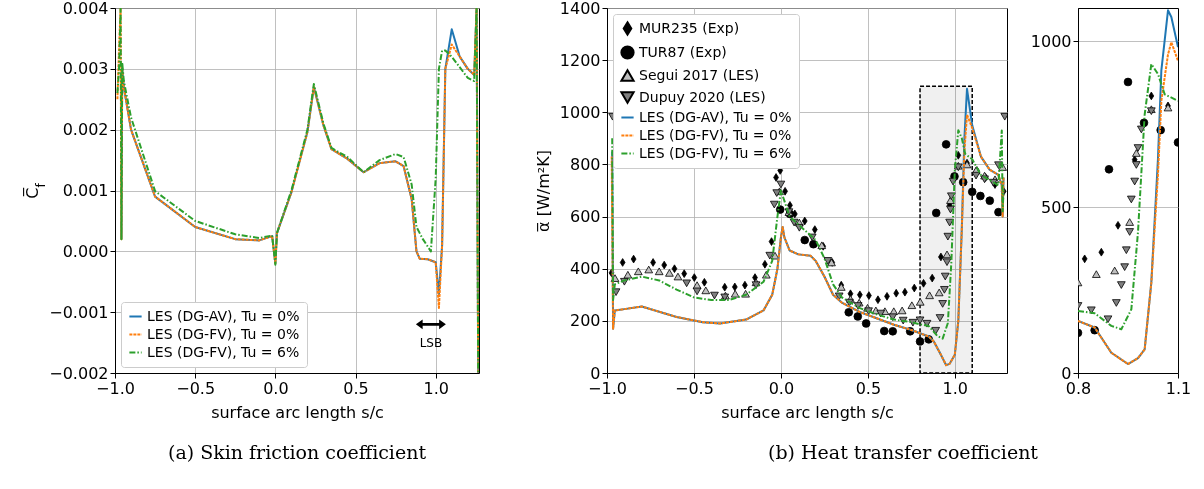 The height and width of the screenshot is (489, 1204). What do you see at coordinates (85, 69) in the screenshot?
I see `y-tick-label: 0.003` at bounding box center [85, 69].